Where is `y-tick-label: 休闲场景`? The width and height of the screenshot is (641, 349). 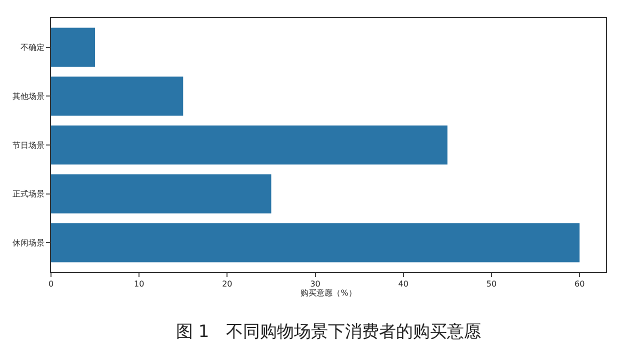 y-tick-label: 休闲场景 is located at coordinates (28, 243).